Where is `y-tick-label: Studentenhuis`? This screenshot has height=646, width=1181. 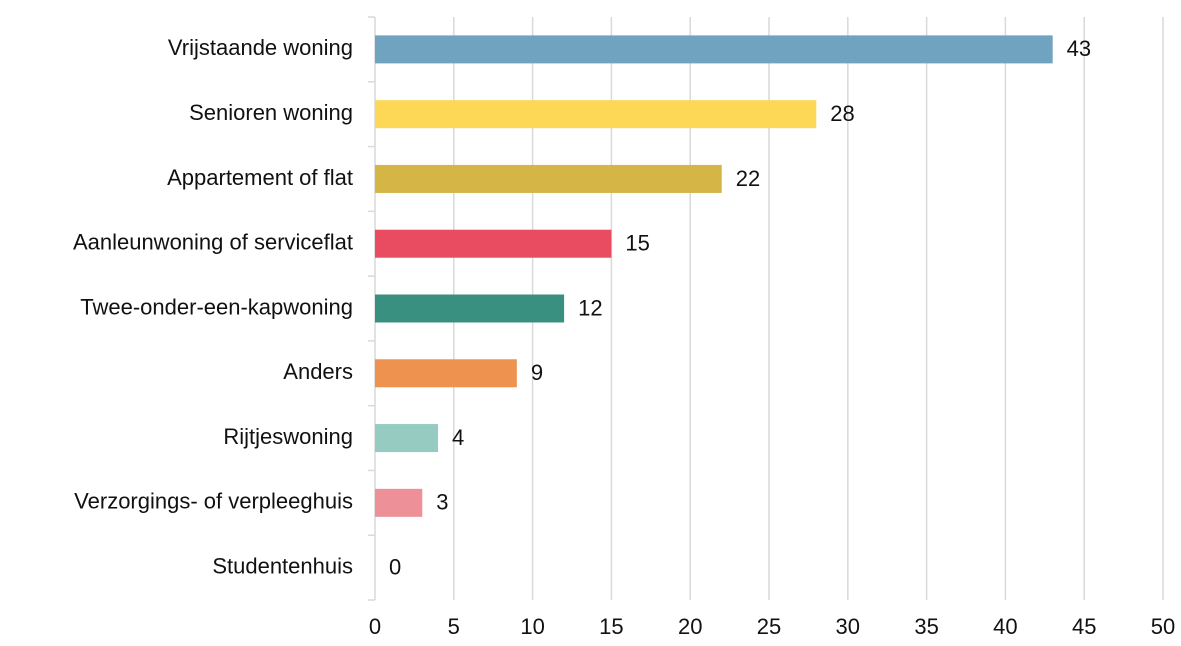 y-tick-label: Studentenhuis is located at coordinates (282, 565).